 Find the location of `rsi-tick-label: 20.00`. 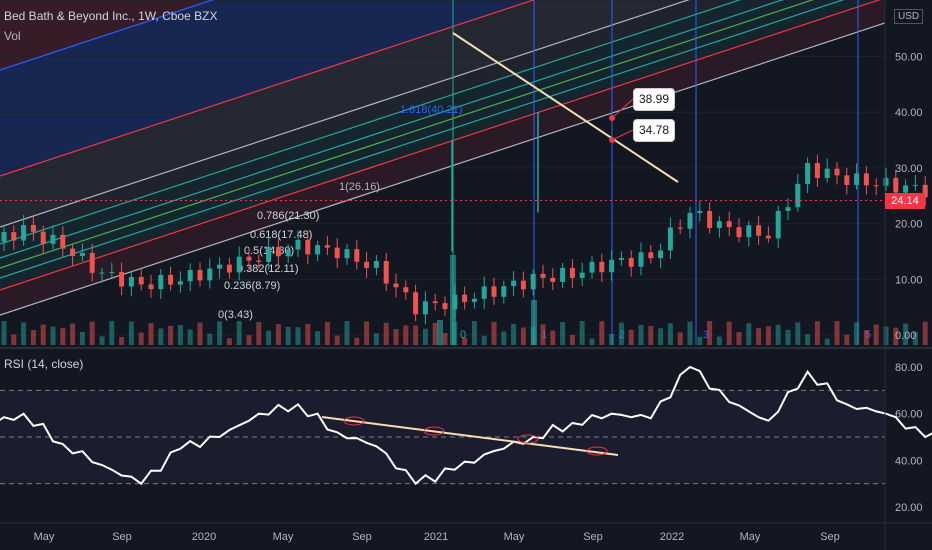

rsi-tick-label: 20.00 is located at coordinates (909, 508).